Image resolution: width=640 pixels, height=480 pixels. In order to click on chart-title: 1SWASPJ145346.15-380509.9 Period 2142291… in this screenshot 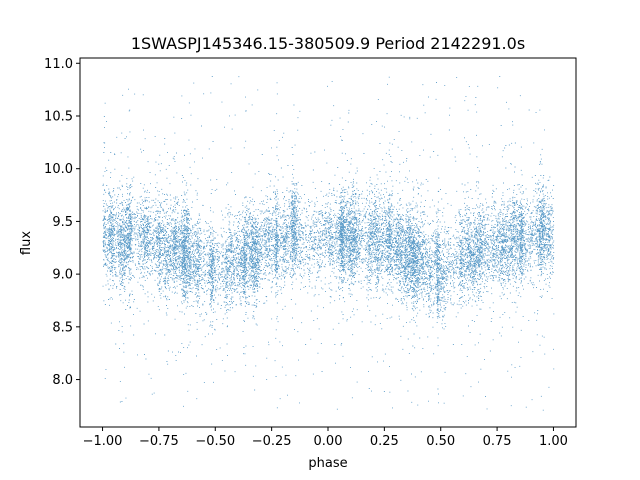, I will do `click(328, 43)`.